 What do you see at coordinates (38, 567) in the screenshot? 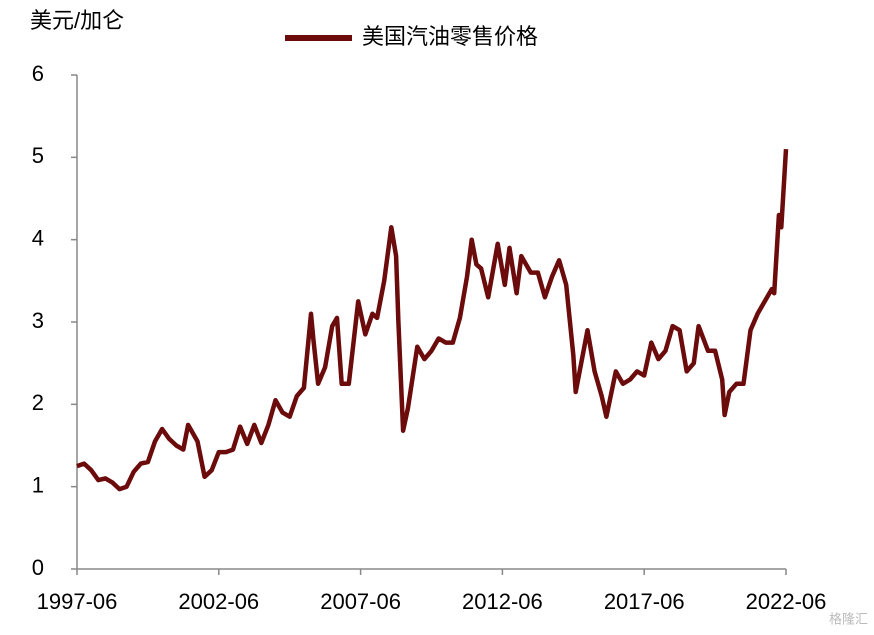
I see `y-tick-label: 0` at bounding box center [38, 567].